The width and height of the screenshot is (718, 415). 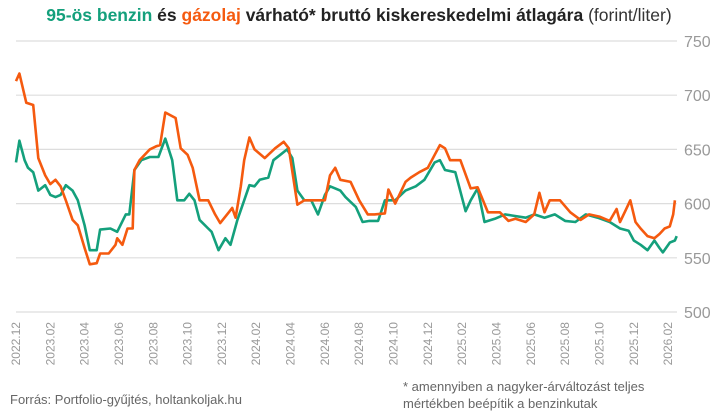 What do you see at coordinates (119, 344) in the screenshot?
I see `x-tick-label: 2023.06` at bounding box center [119, 344].